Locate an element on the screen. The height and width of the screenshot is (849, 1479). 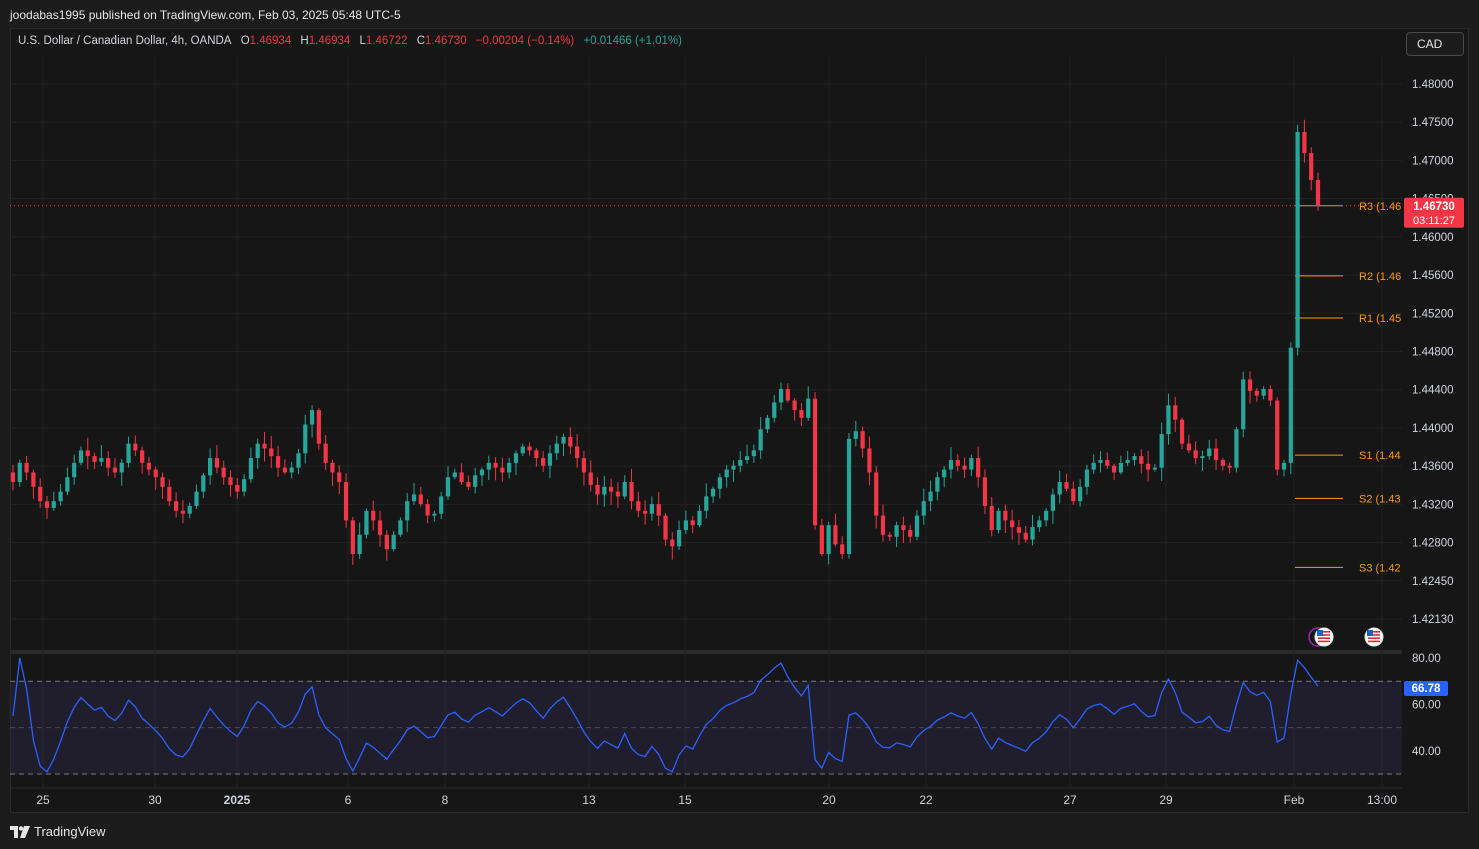
legend-change: −0.00204 (−0.14%) is located at coordinates (525, 41).